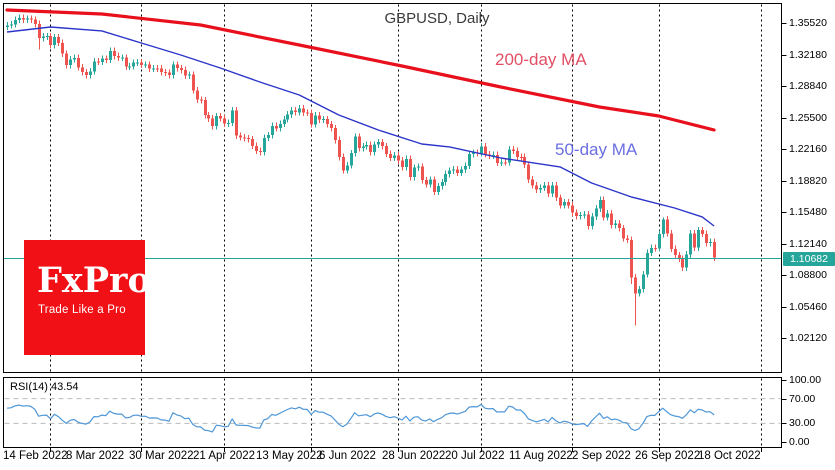  What do you see at coordinates (808, 275) in the screenshot?
I see `price-axis-label: 1.08800` at bounding box center [808, 275].